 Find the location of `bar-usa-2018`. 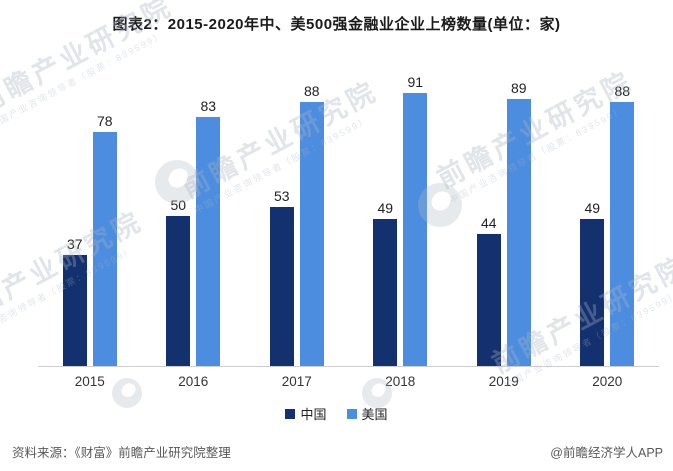

bar-usa-2018 is located at coordinates (415, 229).